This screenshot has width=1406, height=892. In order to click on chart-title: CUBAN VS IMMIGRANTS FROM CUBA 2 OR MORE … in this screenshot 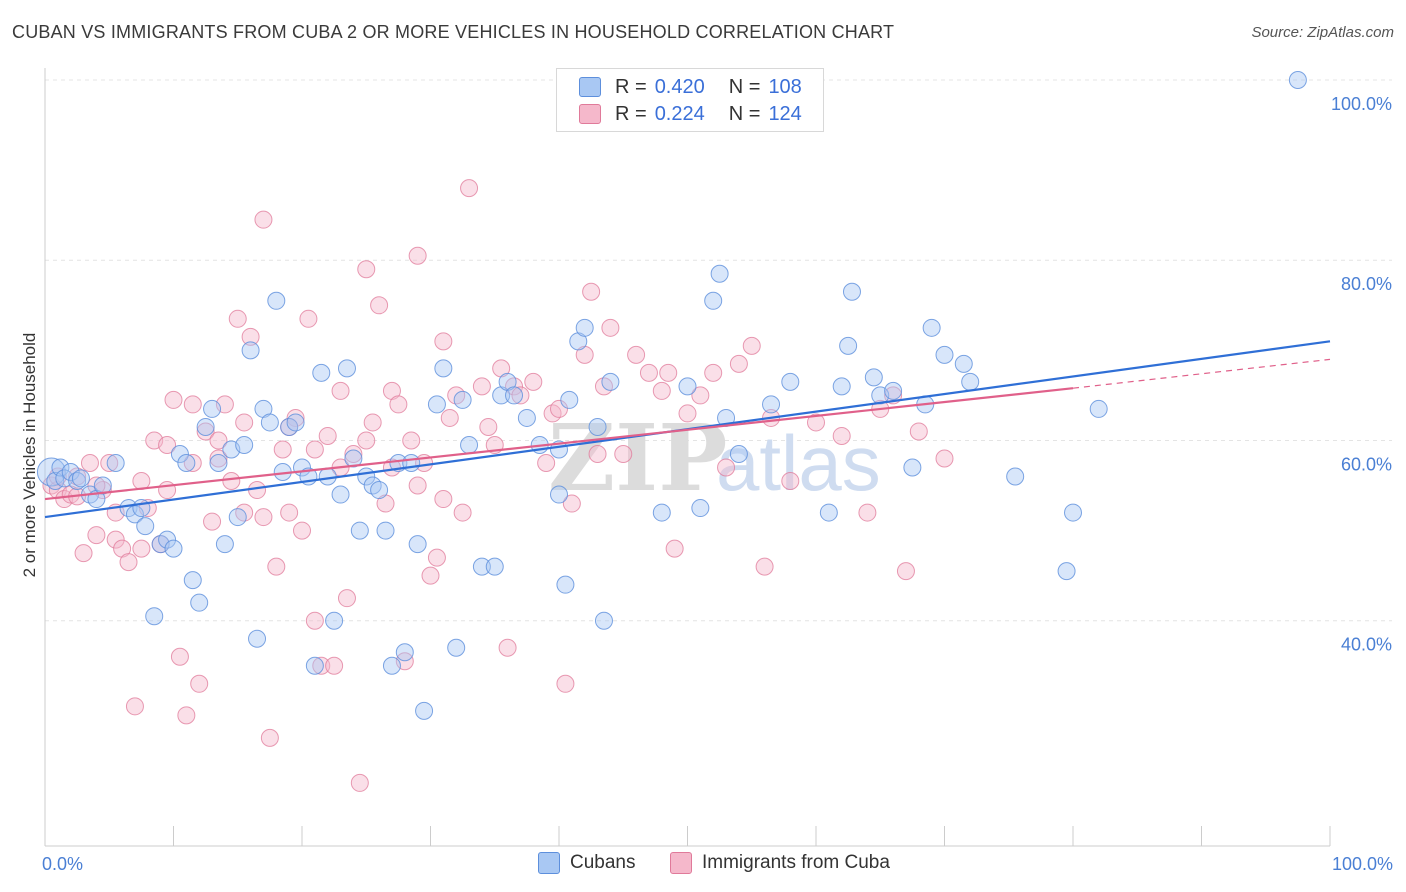, I will do `click(453, 32)`.